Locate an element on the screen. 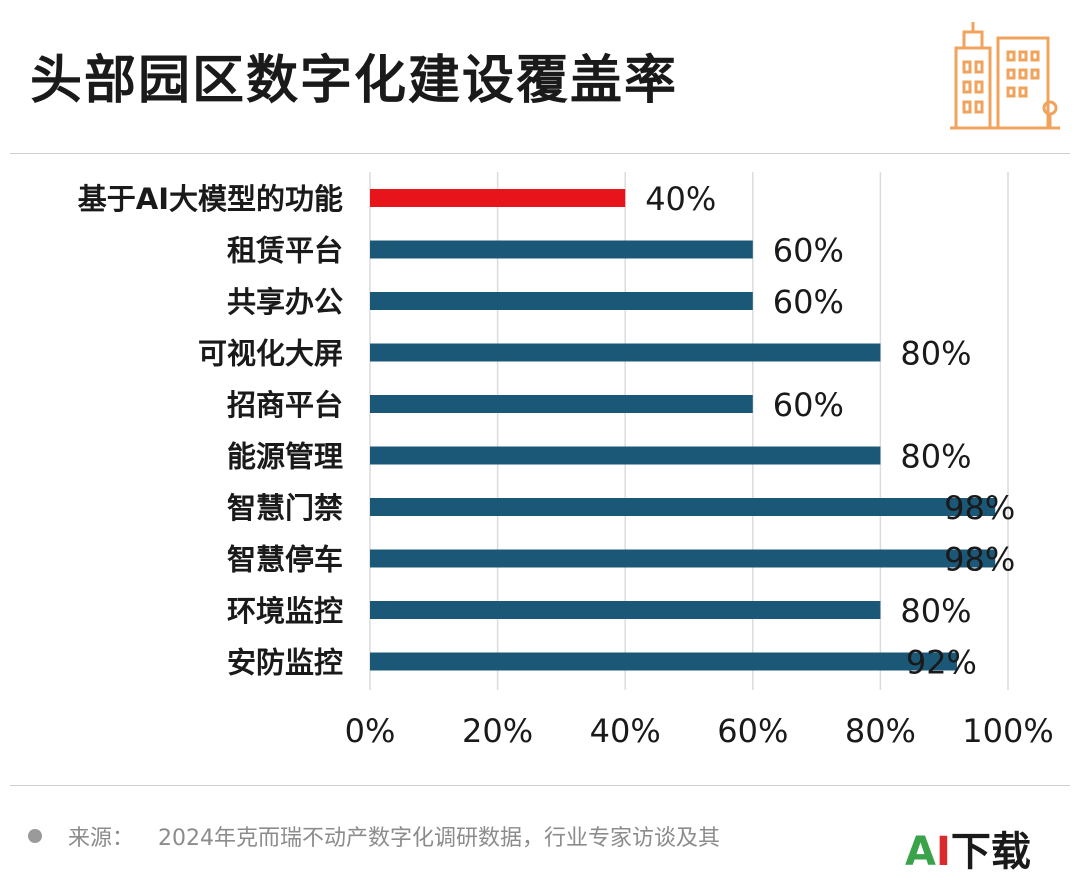  category-label: 基于AI大模型的功能 is located at coordinates (210, 199).